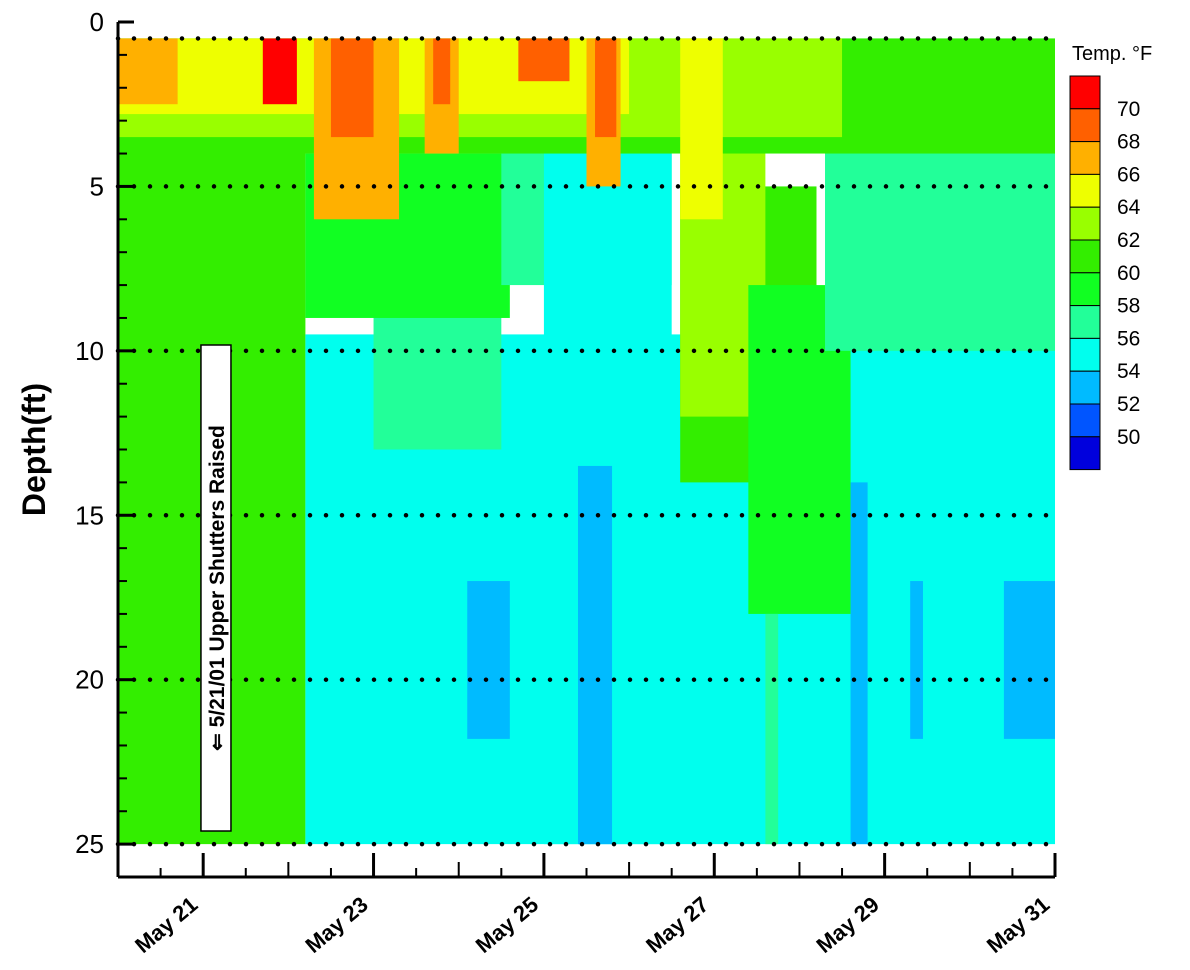 Image resolution: width=1190 pixels, height=970 pixels. Describe the element at coordinates (1128, 338) in the screenshot. I see `legend-label: 56` at that location.